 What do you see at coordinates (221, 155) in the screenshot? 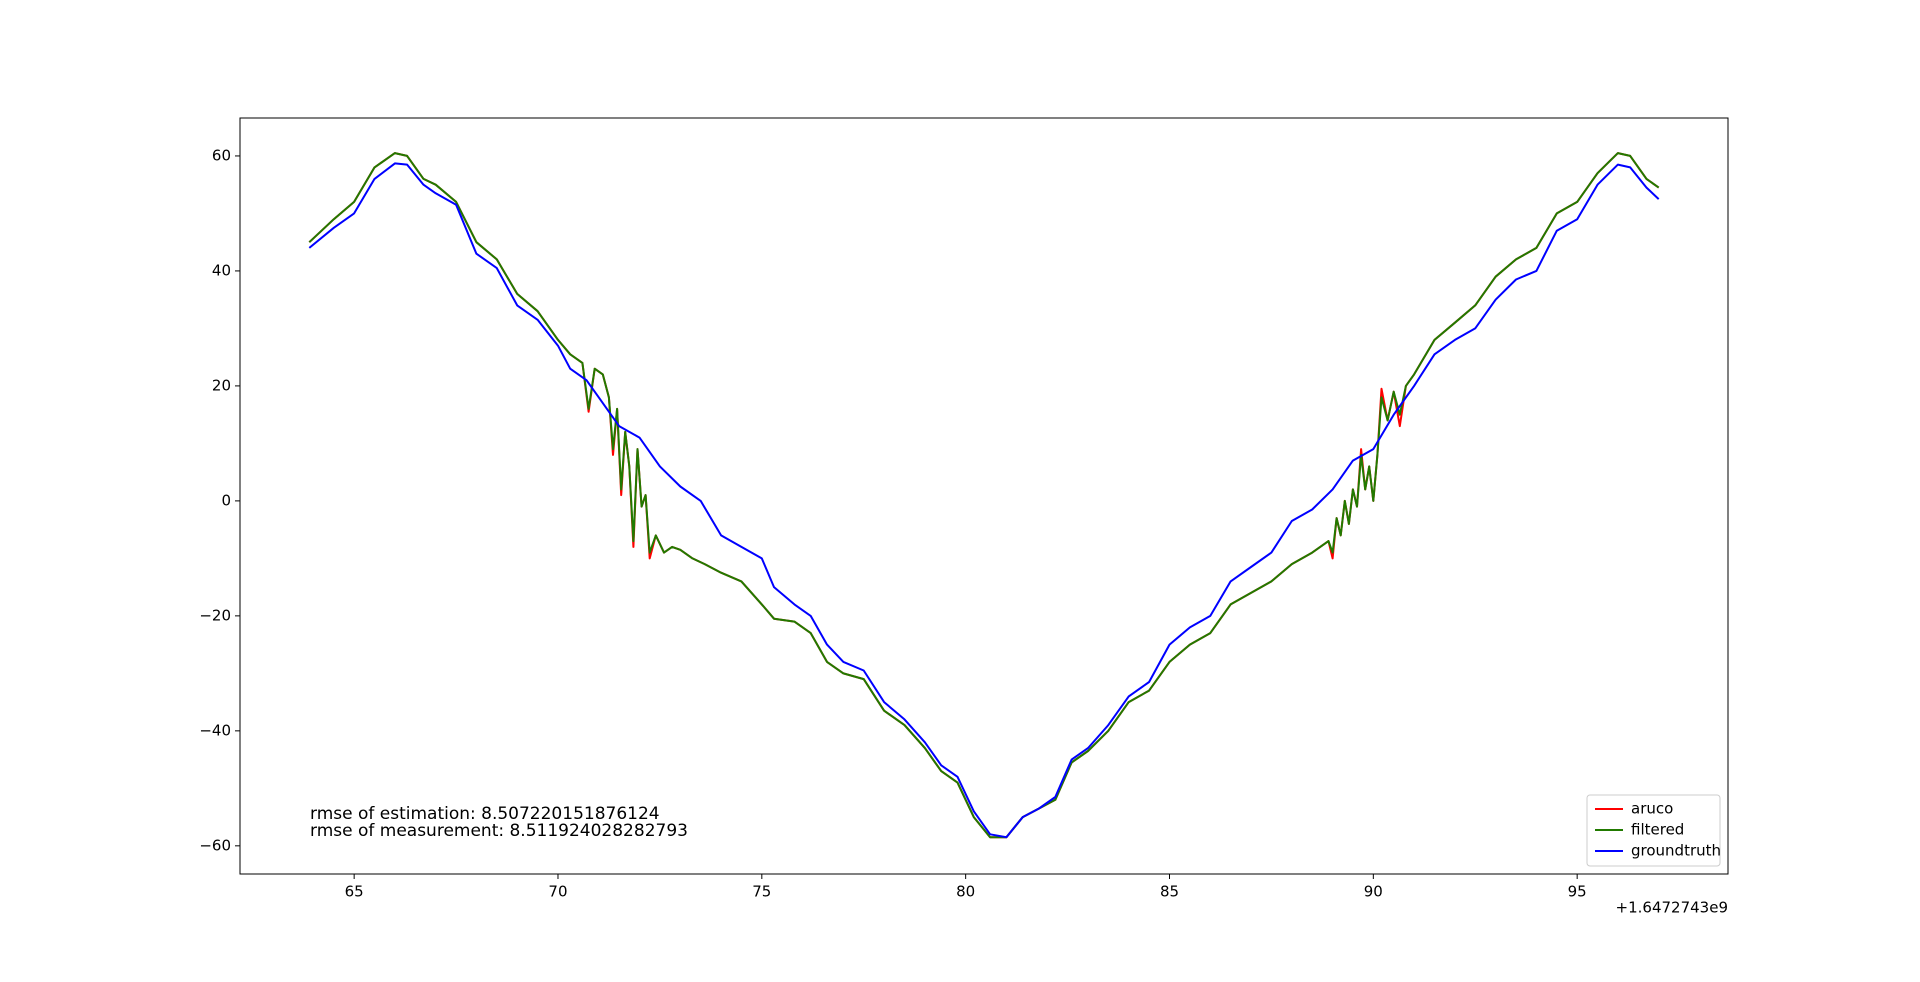
I see `y-tick-label: 60` at bounding box center [221, 155].